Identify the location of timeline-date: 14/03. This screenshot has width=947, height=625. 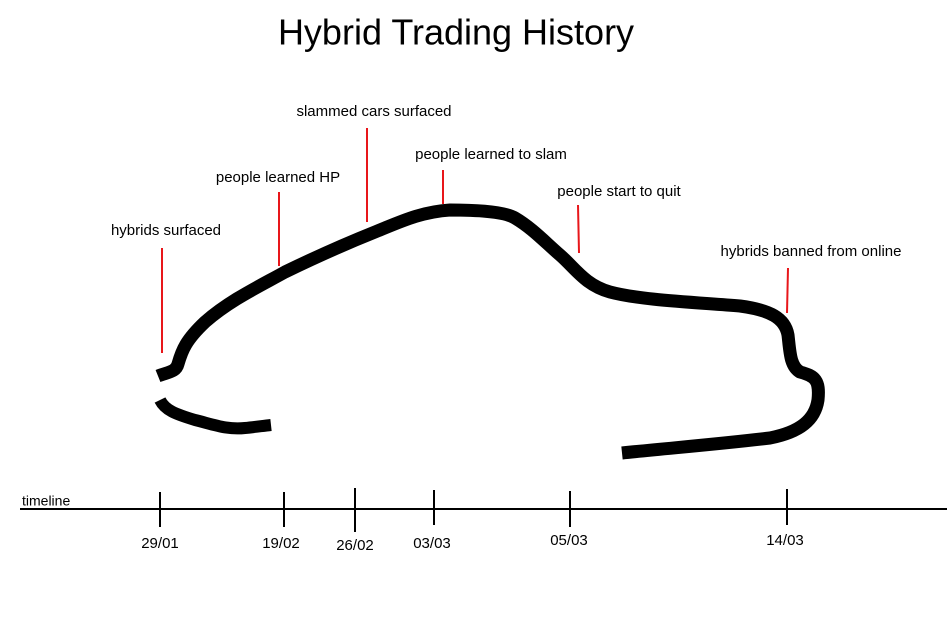
(785, 540).